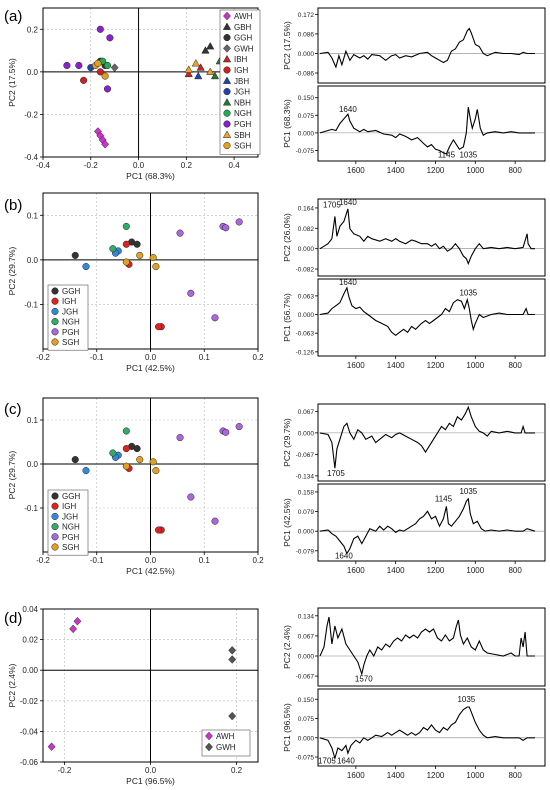  Describe the element at coordinates (258, 560) in the screenshot. I see `x-tick-label: 0.2` at that location.